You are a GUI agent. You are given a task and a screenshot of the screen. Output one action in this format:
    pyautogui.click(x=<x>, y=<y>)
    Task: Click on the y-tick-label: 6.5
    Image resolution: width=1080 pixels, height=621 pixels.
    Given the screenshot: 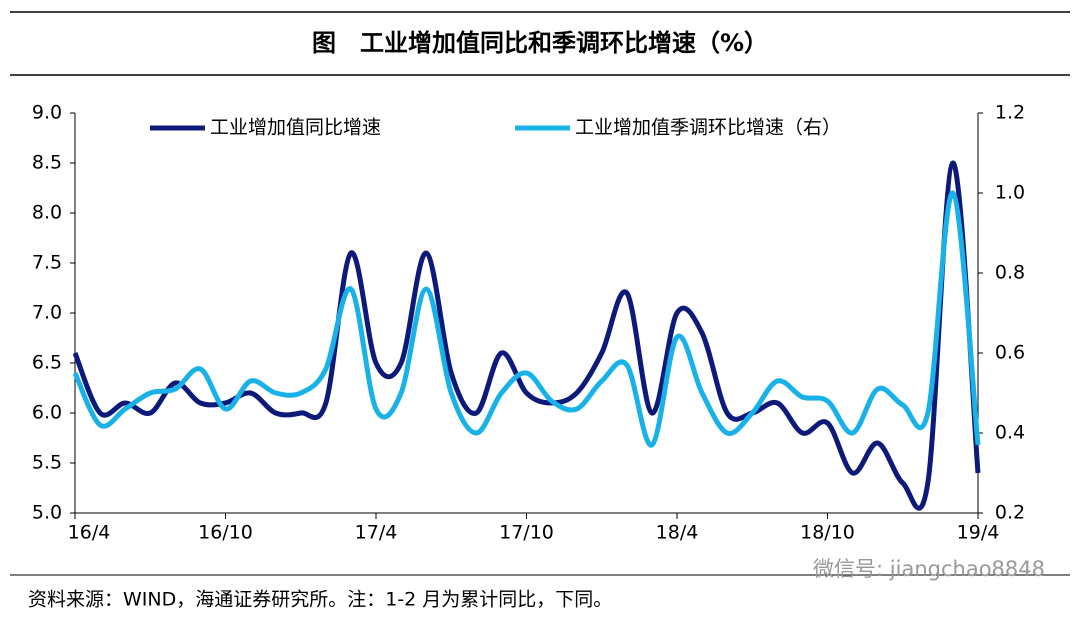 What is the action you would take?
    pyautogui.click(x=47, y=363)
    